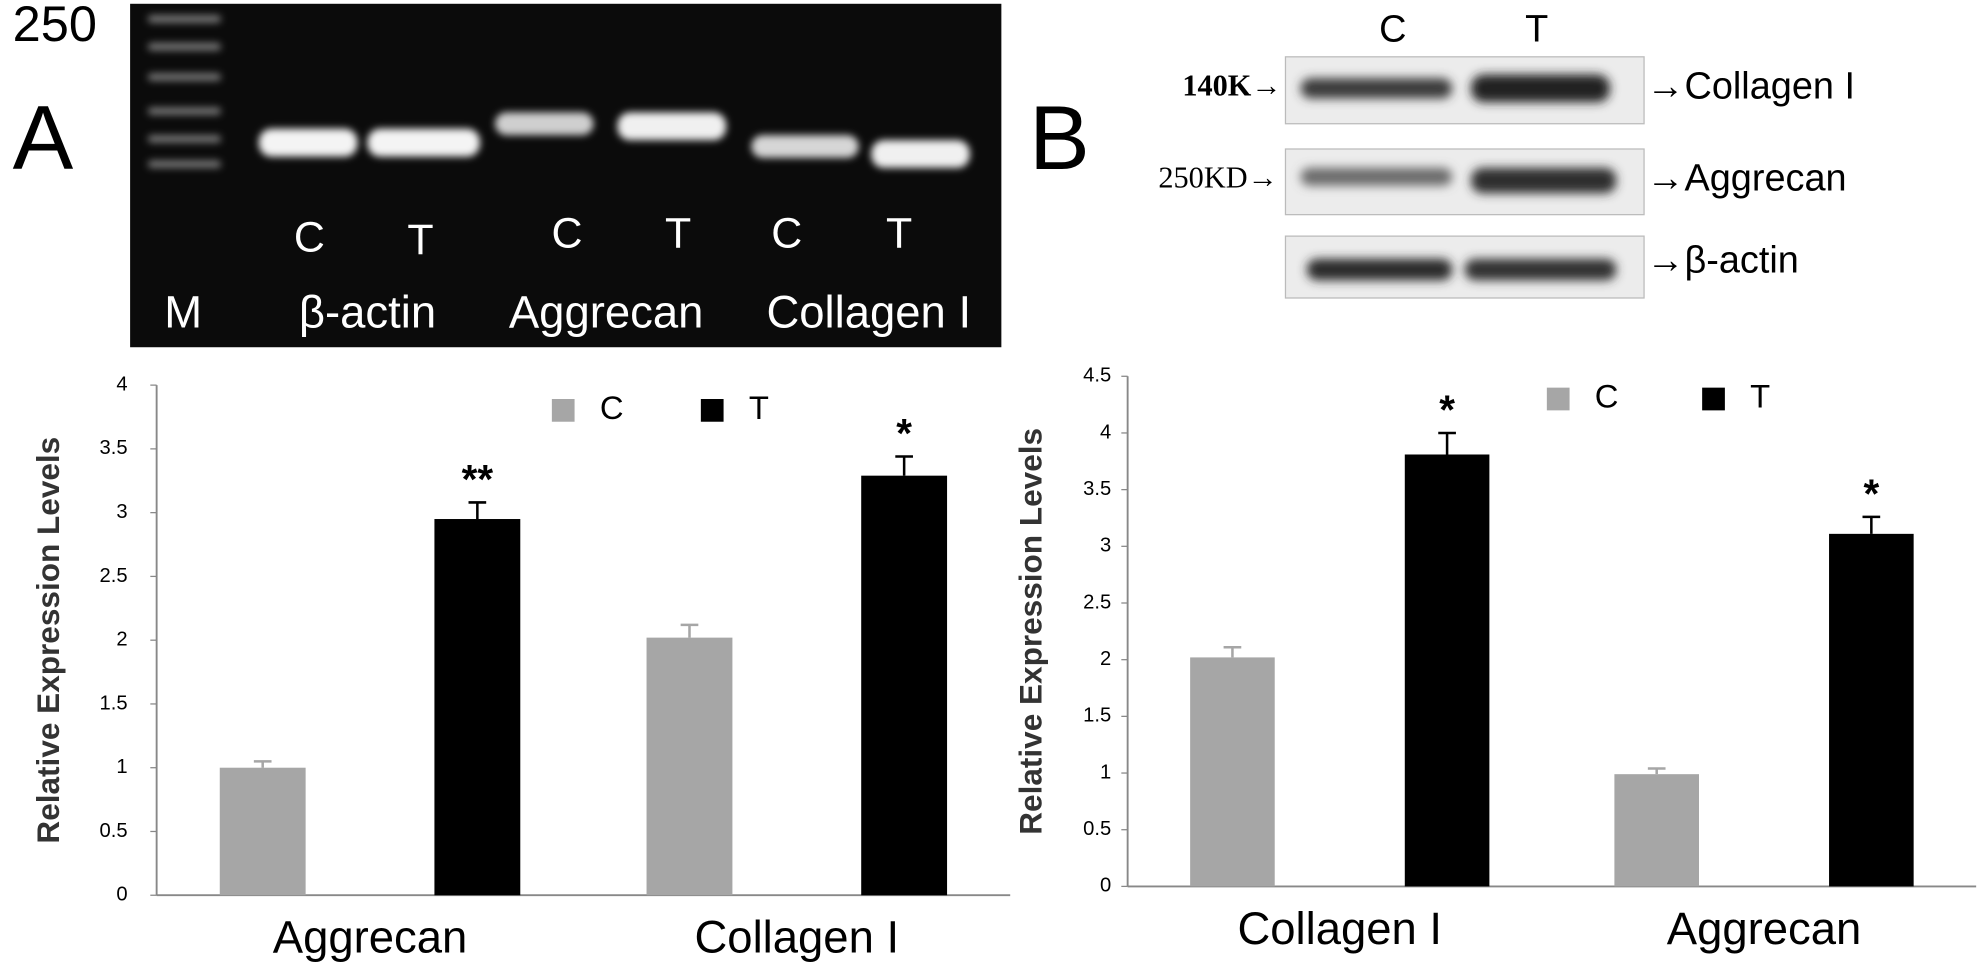 The image size is (1980, 971). I want to click on panel-label: A, so click(43, 138).